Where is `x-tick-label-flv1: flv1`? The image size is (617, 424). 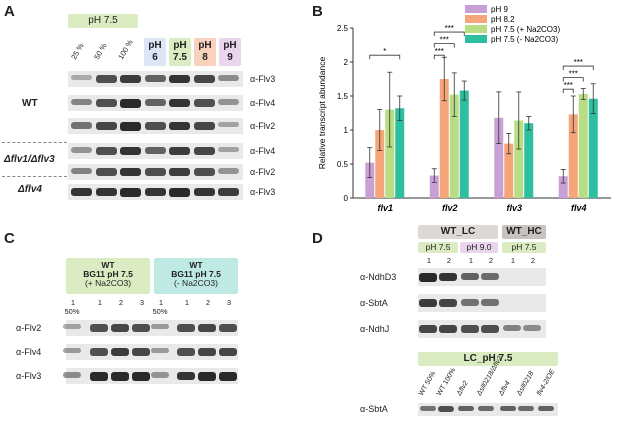 x-tick-label-flv1: flv1 is located at coordinates (385, 208).